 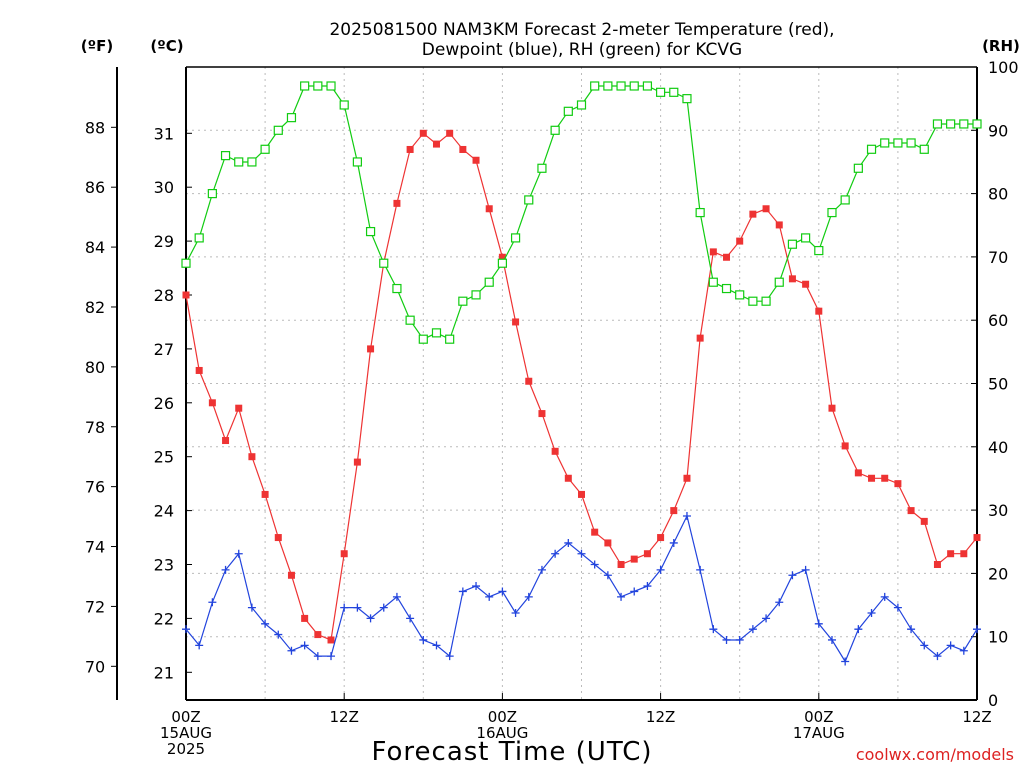 I want to click on x-tick-label: 12Z, so click(x=660, y=717).